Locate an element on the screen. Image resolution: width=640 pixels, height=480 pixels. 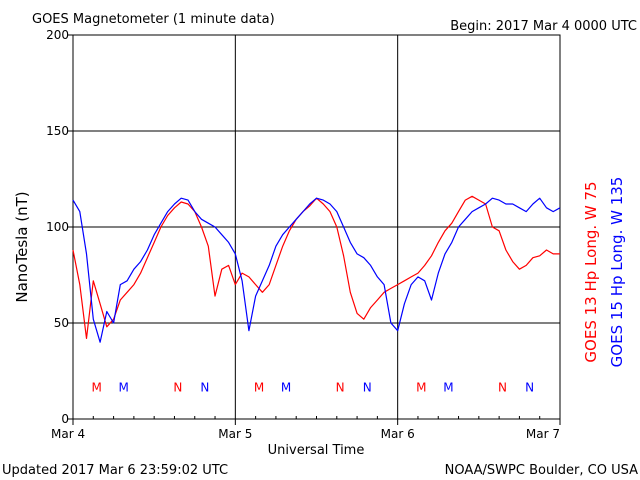
x-axis-ticks: Mar 4 Mar 5 Mar 6 Mar 7 is located at coordinates (306, 428).